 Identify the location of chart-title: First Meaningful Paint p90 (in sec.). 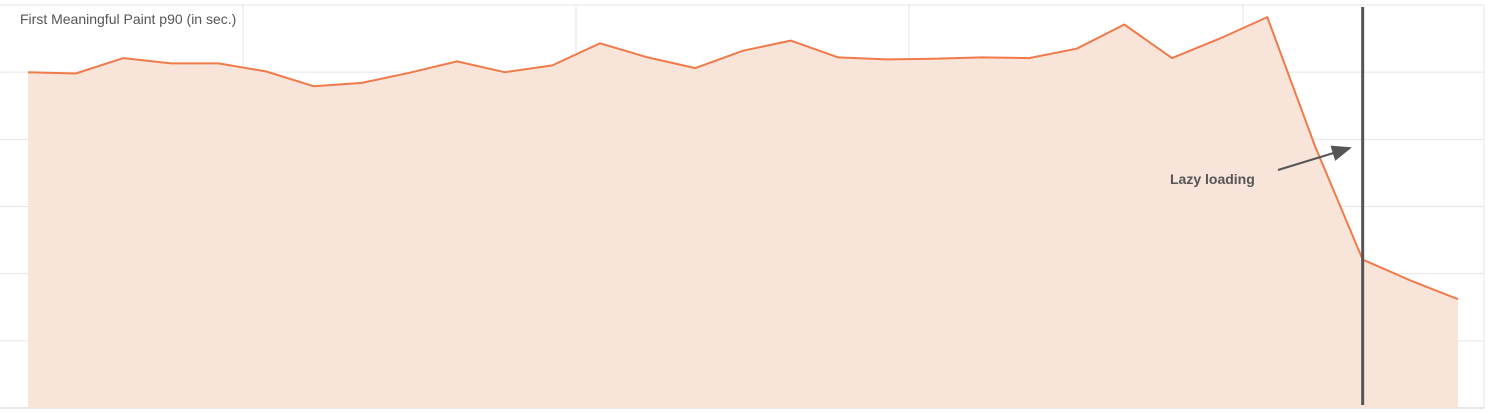
(128, 19).